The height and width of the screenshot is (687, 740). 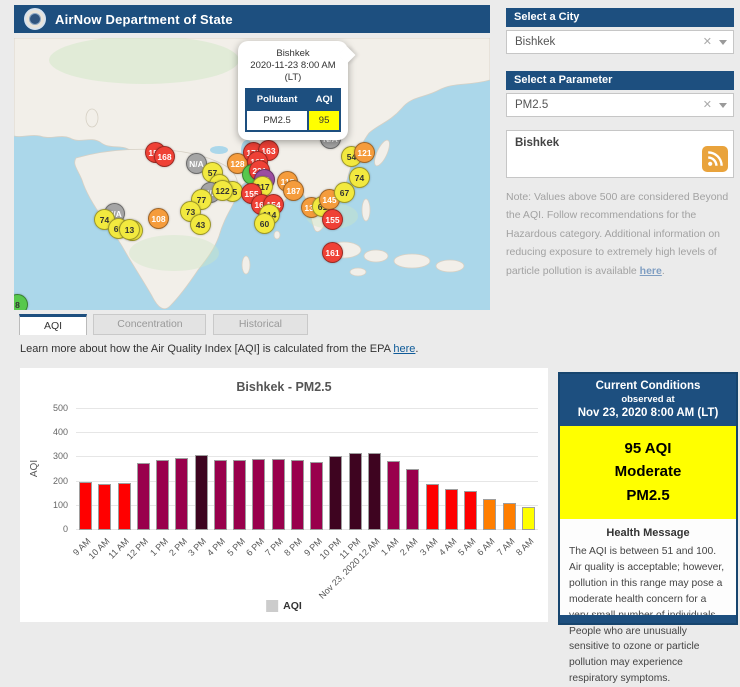 What do you see at coordinates (99, 549) in the screenshot?
I see `x-tick-label: 10 AM` at bounding box center [99, 549].